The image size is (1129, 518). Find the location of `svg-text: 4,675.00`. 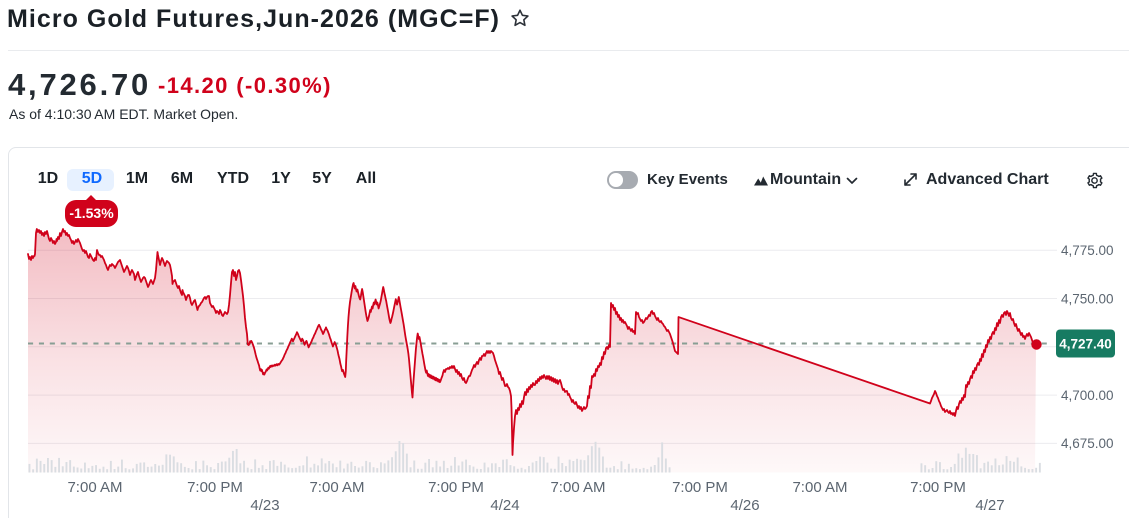

svg-text: 4,675.00 is located at coordinates (1087, 443).